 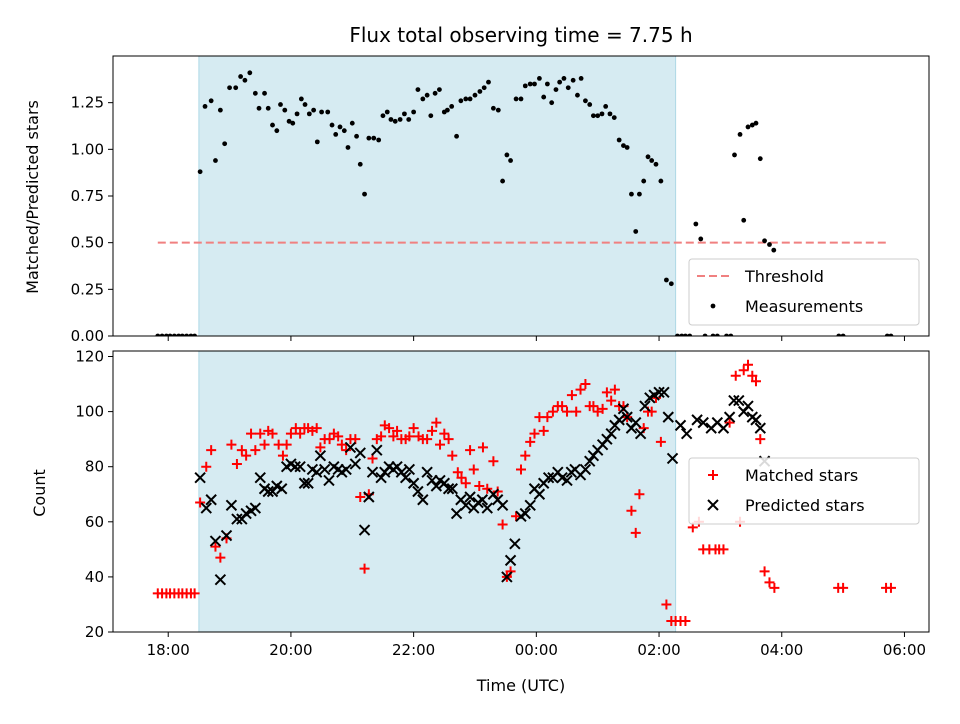 I want to click on x-tick-label: 22:00, so click(x=413, y=650).